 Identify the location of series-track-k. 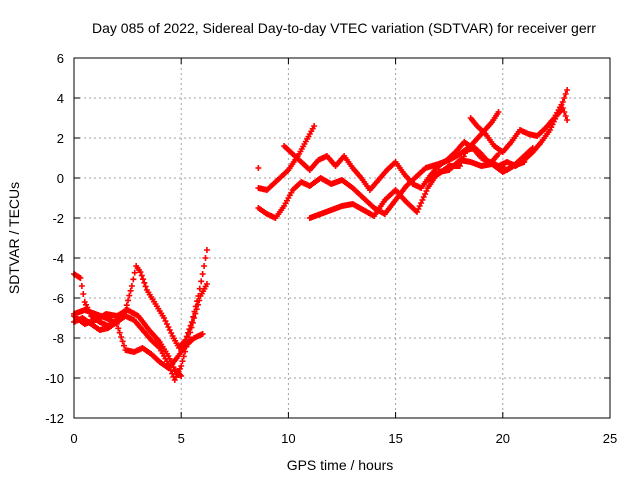
(463, 164).